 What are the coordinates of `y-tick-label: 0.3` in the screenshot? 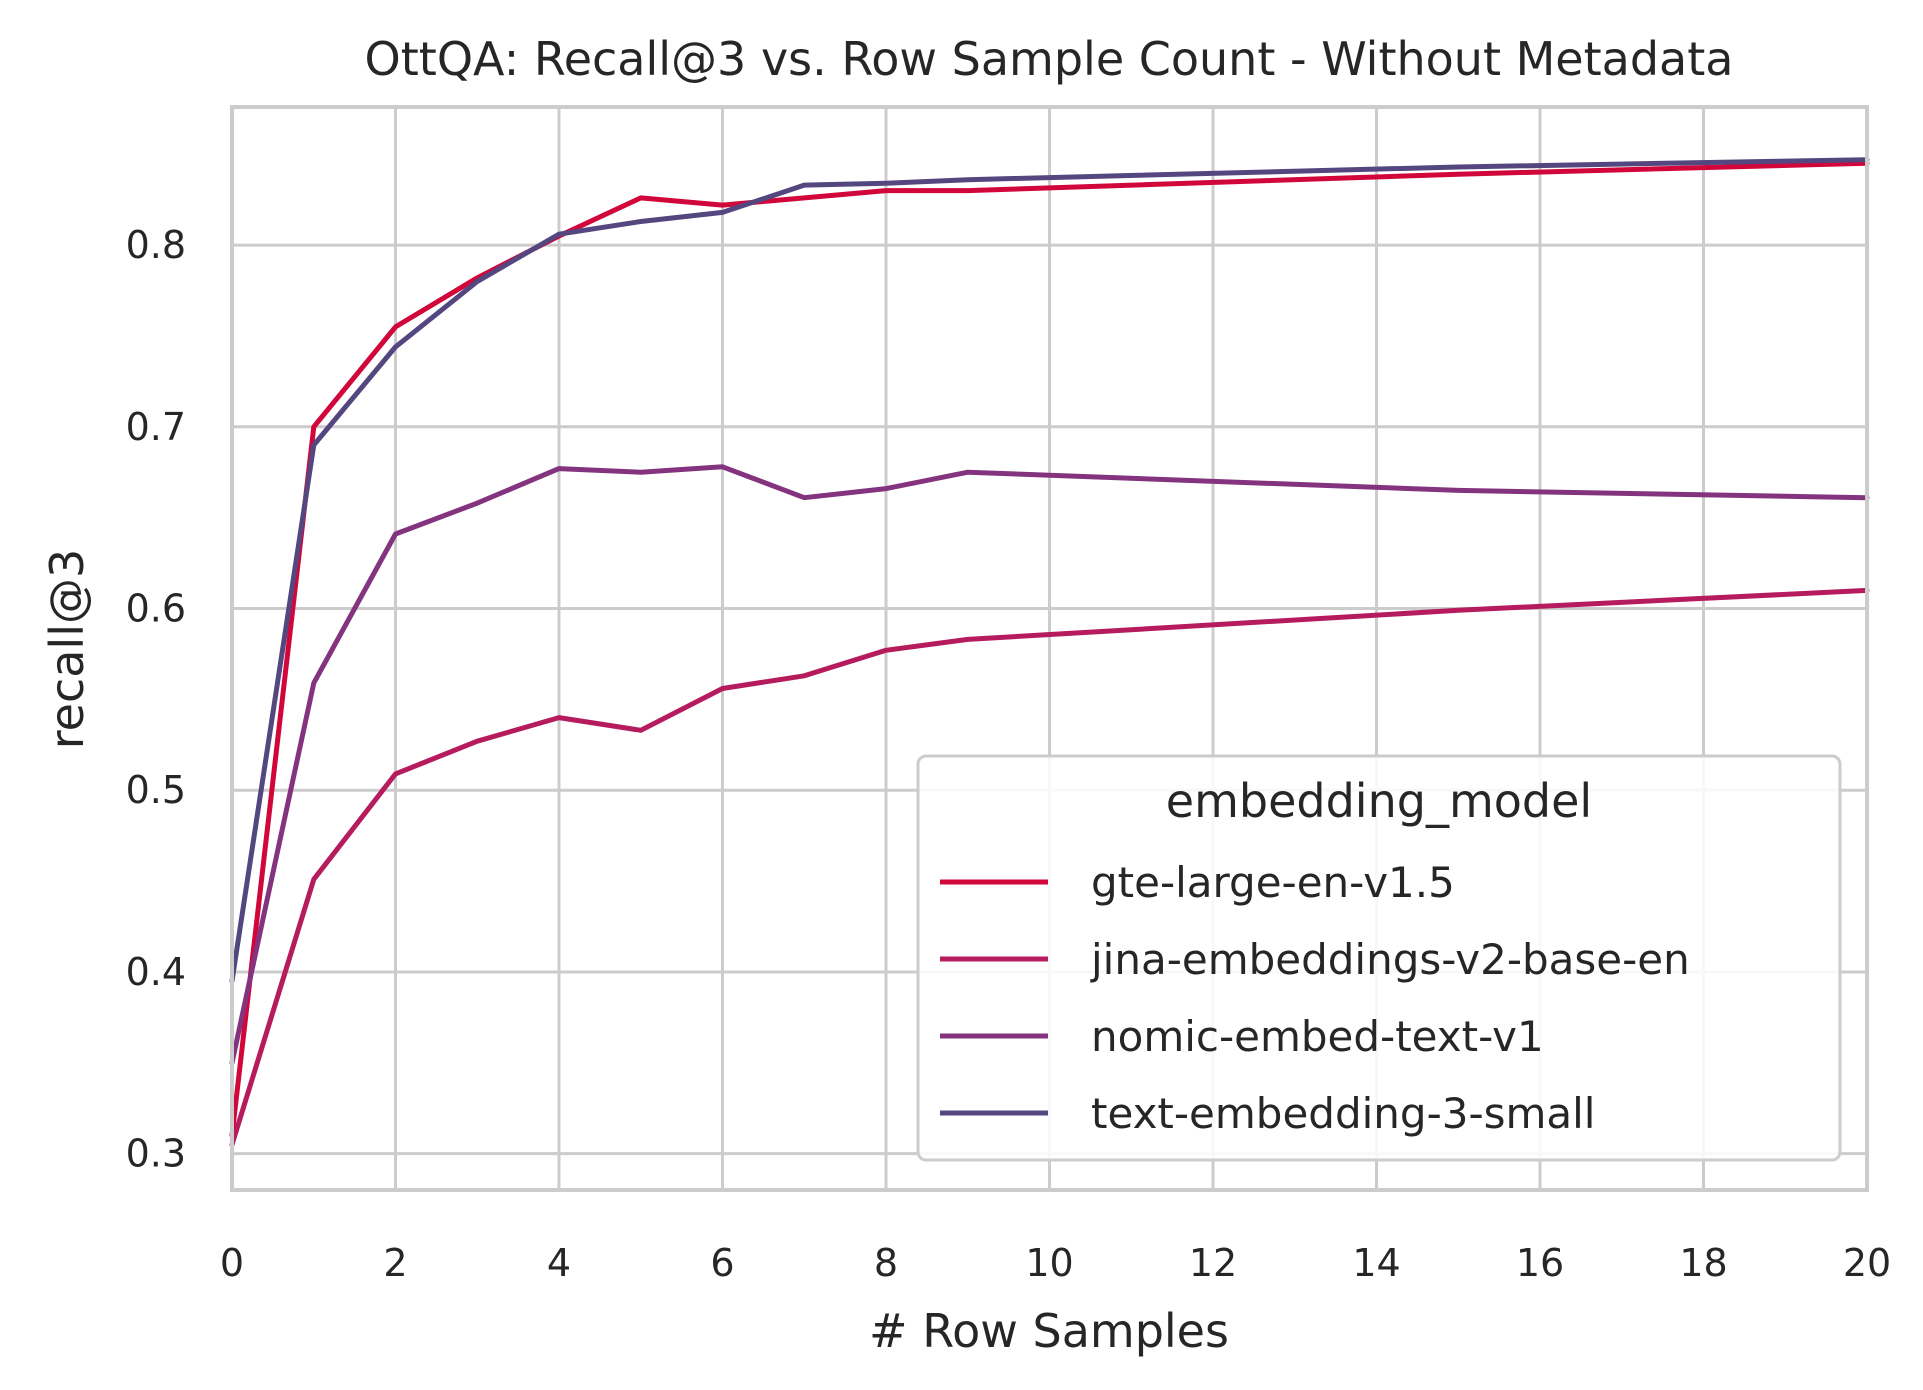 It's located at (156, 1154).